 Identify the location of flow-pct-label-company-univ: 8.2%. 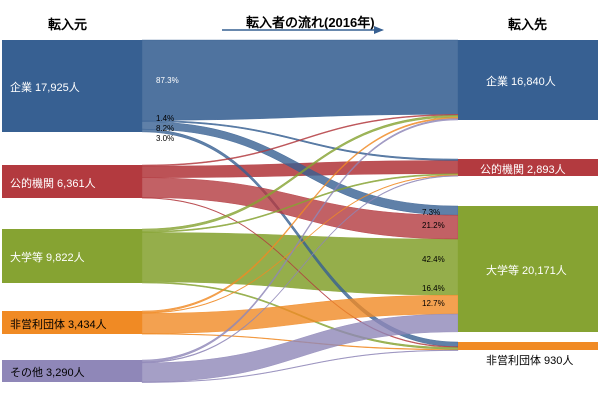
(165, 128).